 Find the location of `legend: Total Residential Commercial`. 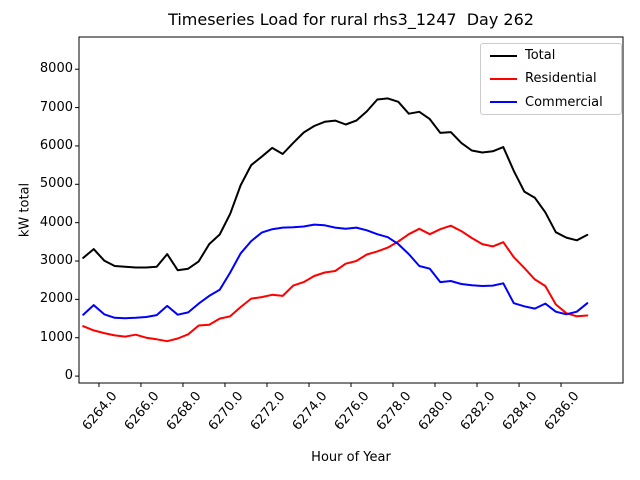

legend: Total Residential Commercial is located at coordinates (551, 79).